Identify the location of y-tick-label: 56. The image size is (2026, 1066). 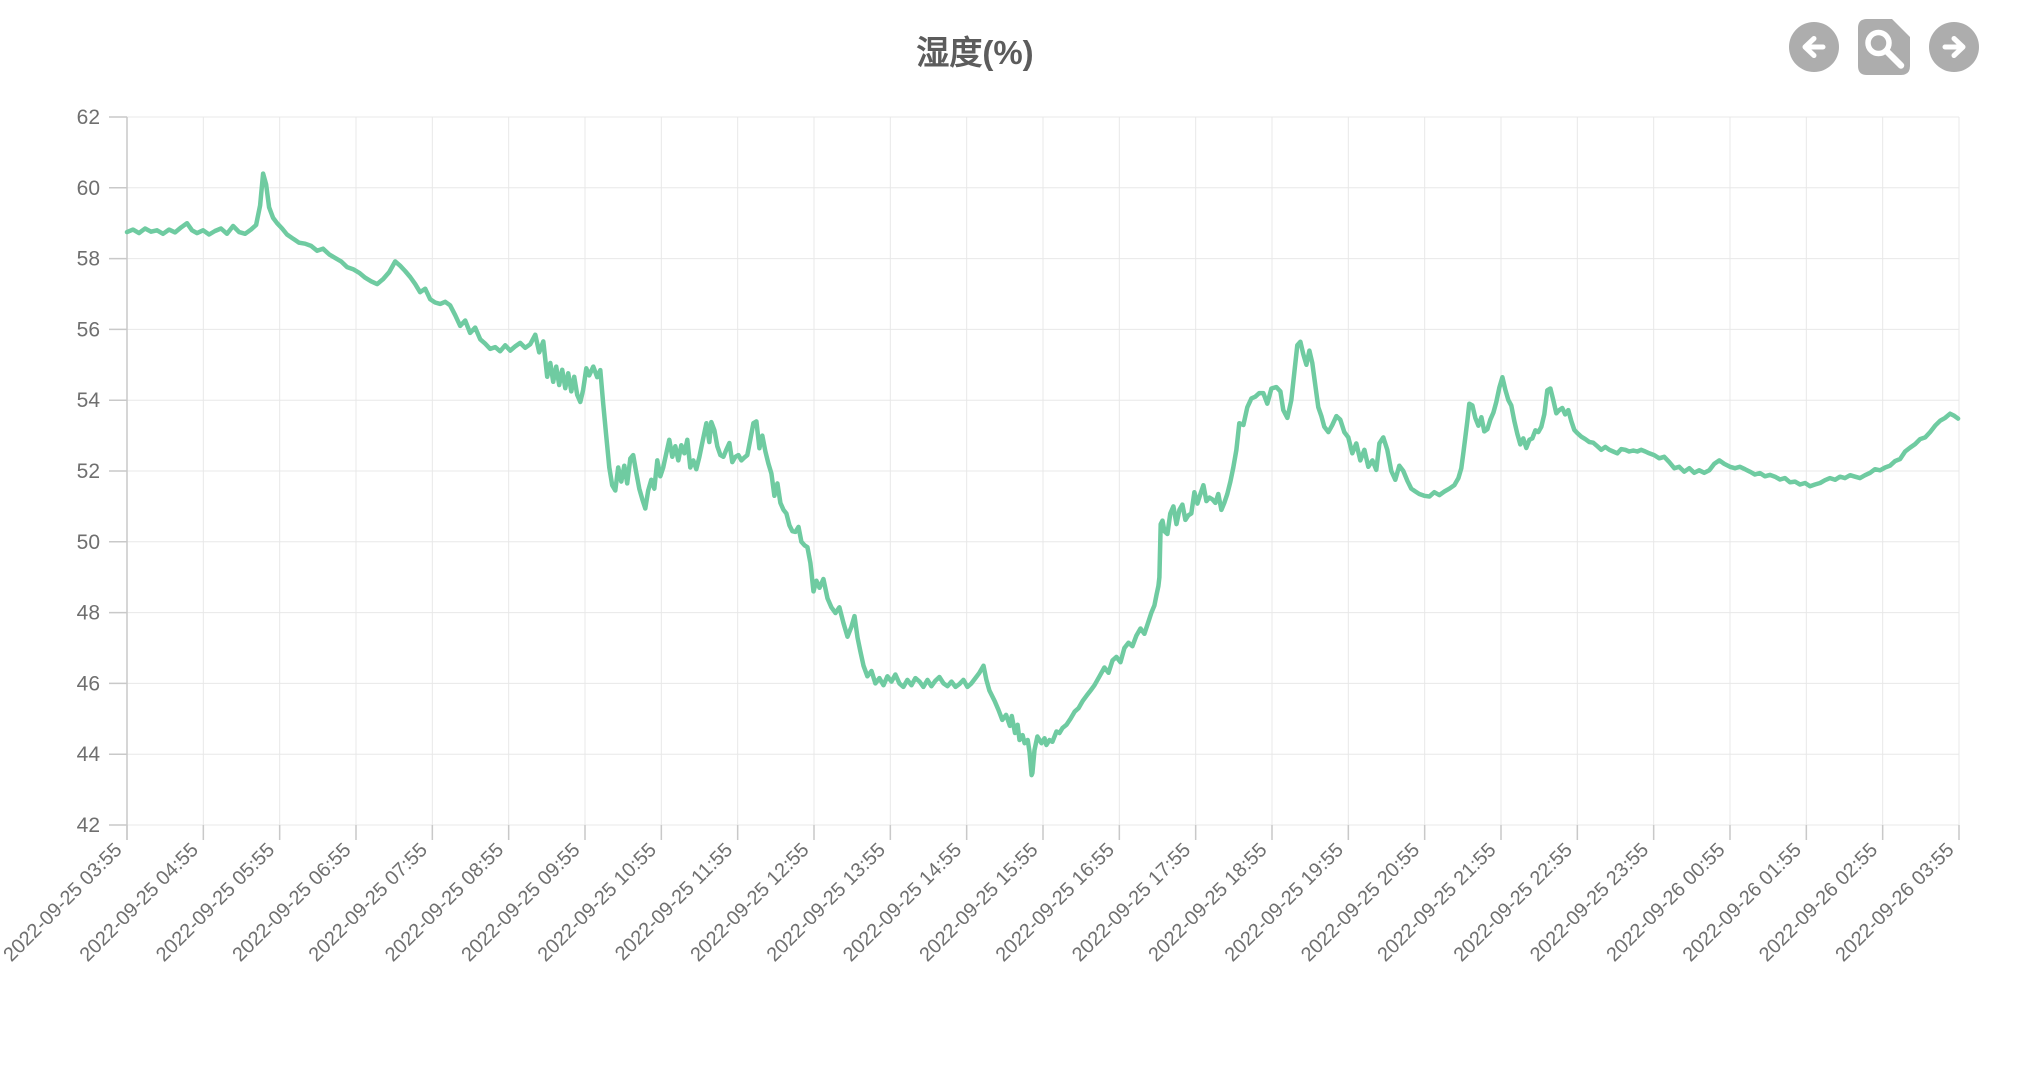
(88, 329).